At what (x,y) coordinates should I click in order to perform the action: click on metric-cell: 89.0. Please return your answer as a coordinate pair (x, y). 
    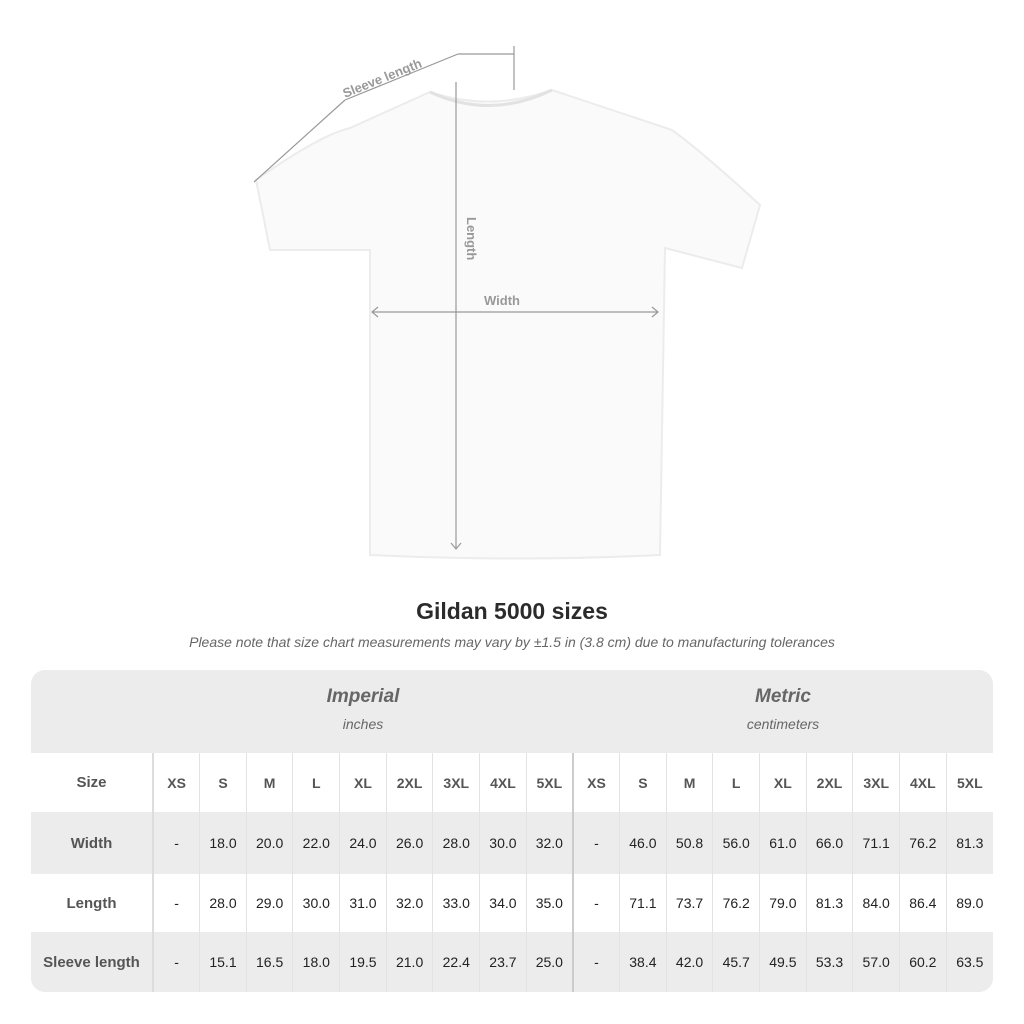
    Looking at the image, I should click on (969, 903).